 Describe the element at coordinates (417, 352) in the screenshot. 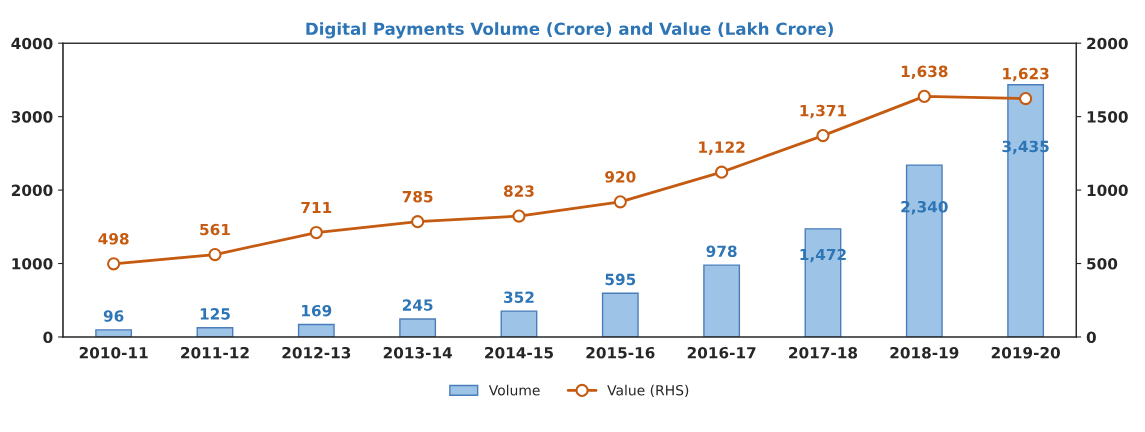

I see `x-tick-label: 2013-14` at that location.